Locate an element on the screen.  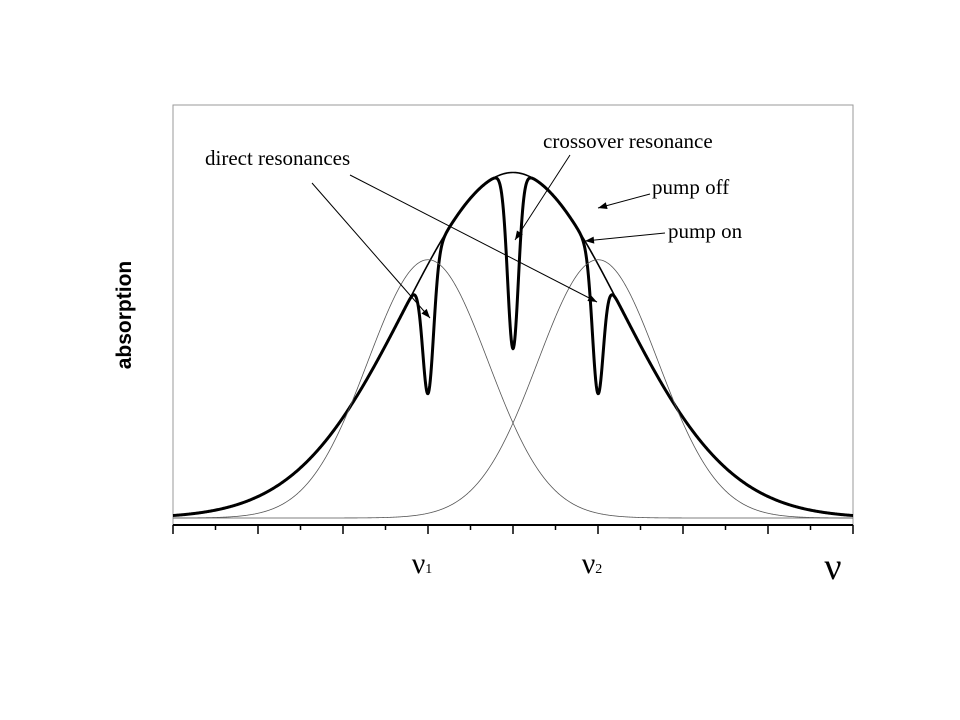
x-axis-label: ν is located at coordinates (832, 567).